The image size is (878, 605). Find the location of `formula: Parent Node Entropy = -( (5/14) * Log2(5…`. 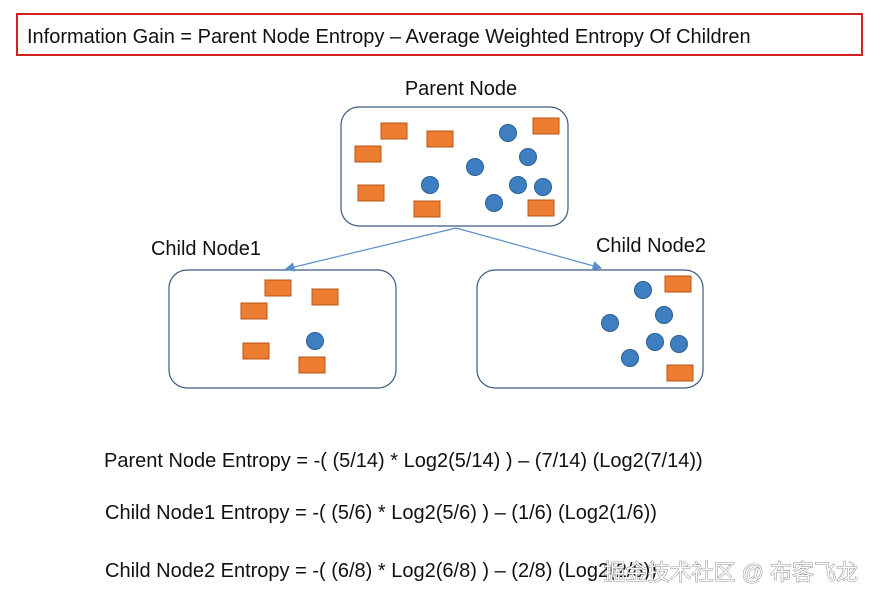

formula: Parent Node Entropy = -( (5/14) * Log2(5… is located at coordinates (403, 461).